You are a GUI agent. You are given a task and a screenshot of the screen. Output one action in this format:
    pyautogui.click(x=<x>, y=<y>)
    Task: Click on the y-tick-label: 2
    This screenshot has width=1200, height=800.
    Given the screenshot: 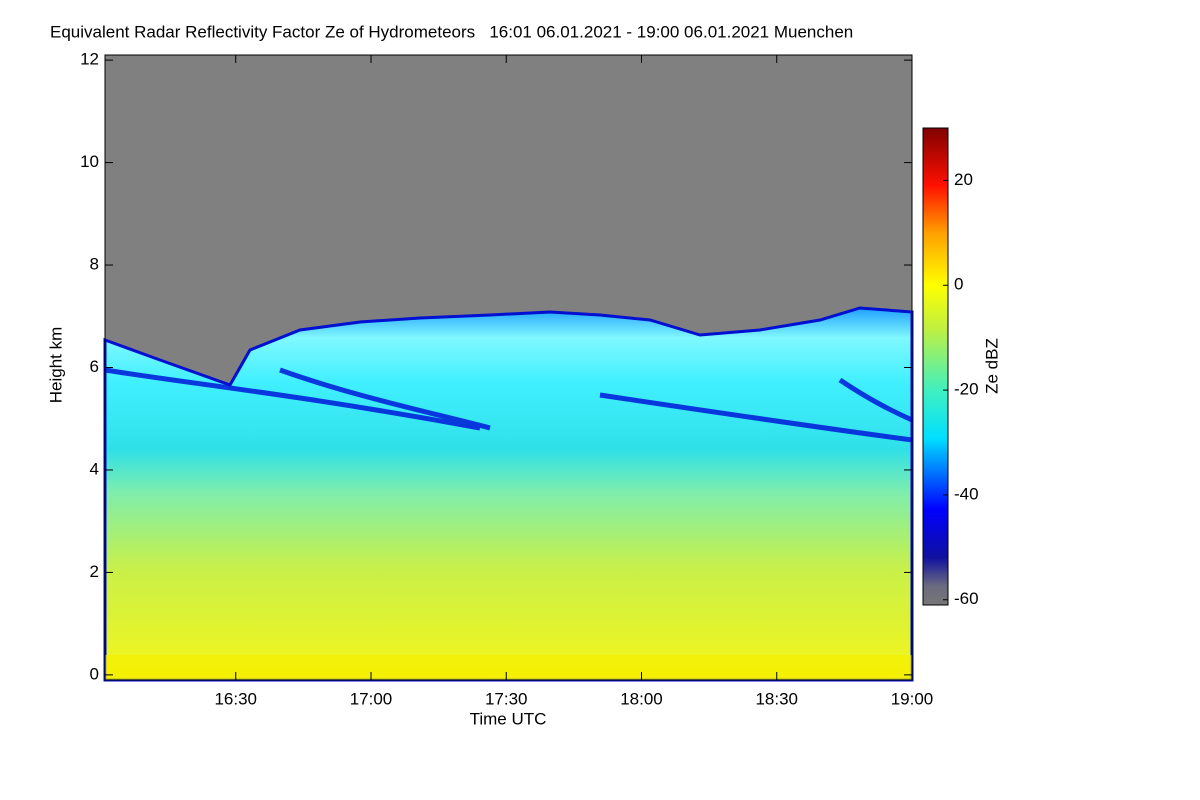 What is the action you would take?
    pyautogui.click(x=94, y=571)
    